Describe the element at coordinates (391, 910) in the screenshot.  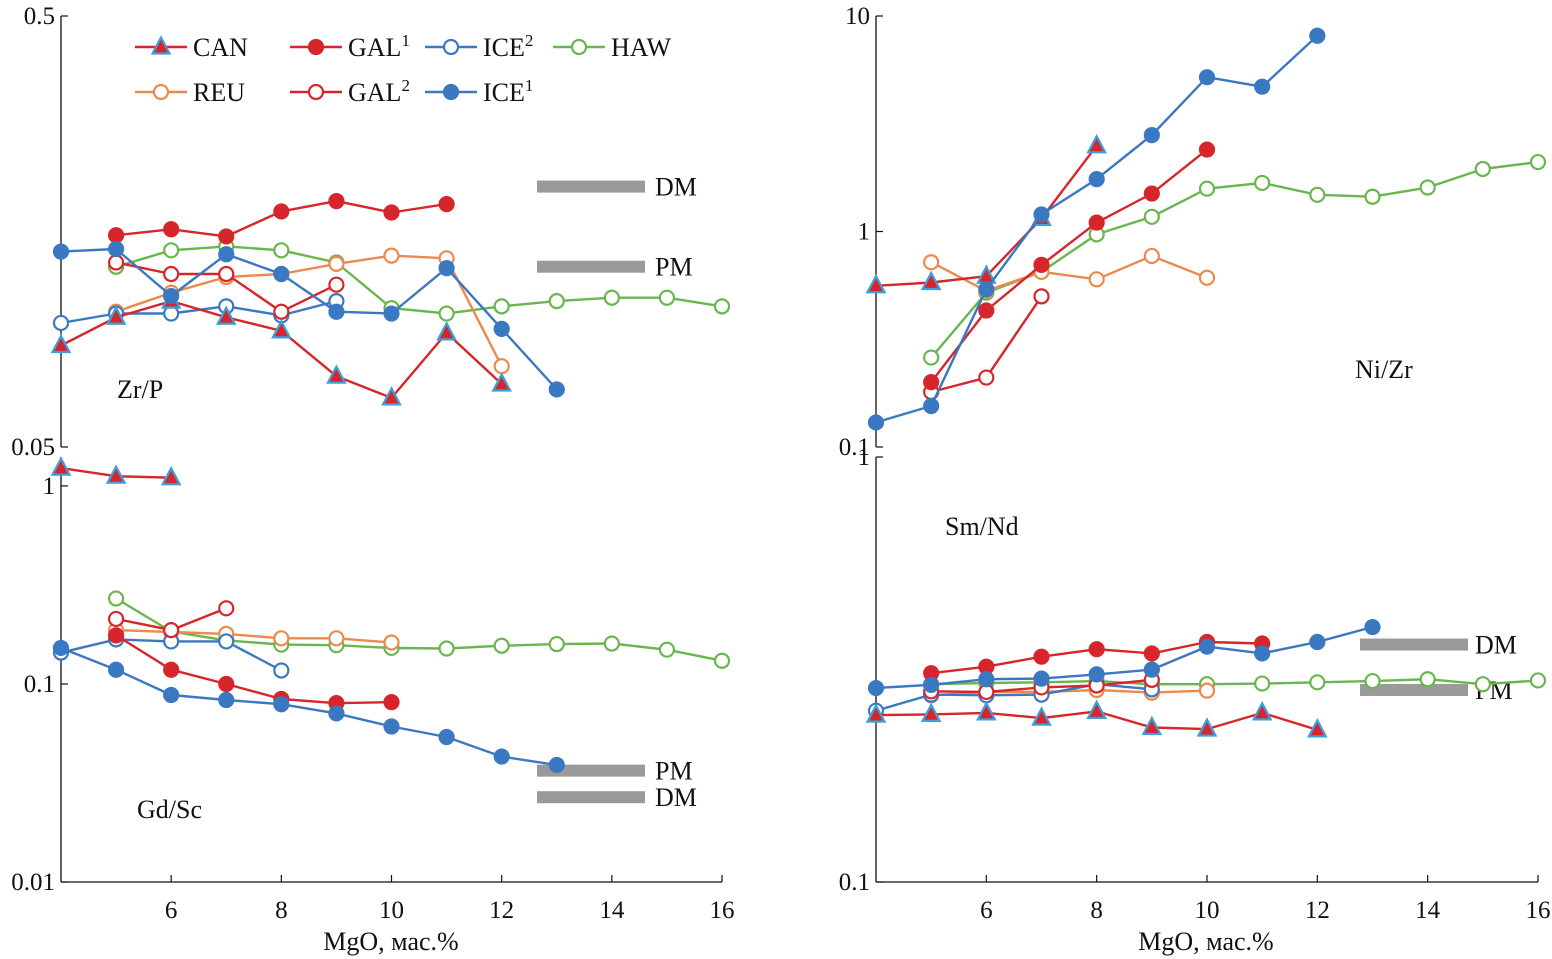
I see `x-tick-label: 10` at that location.